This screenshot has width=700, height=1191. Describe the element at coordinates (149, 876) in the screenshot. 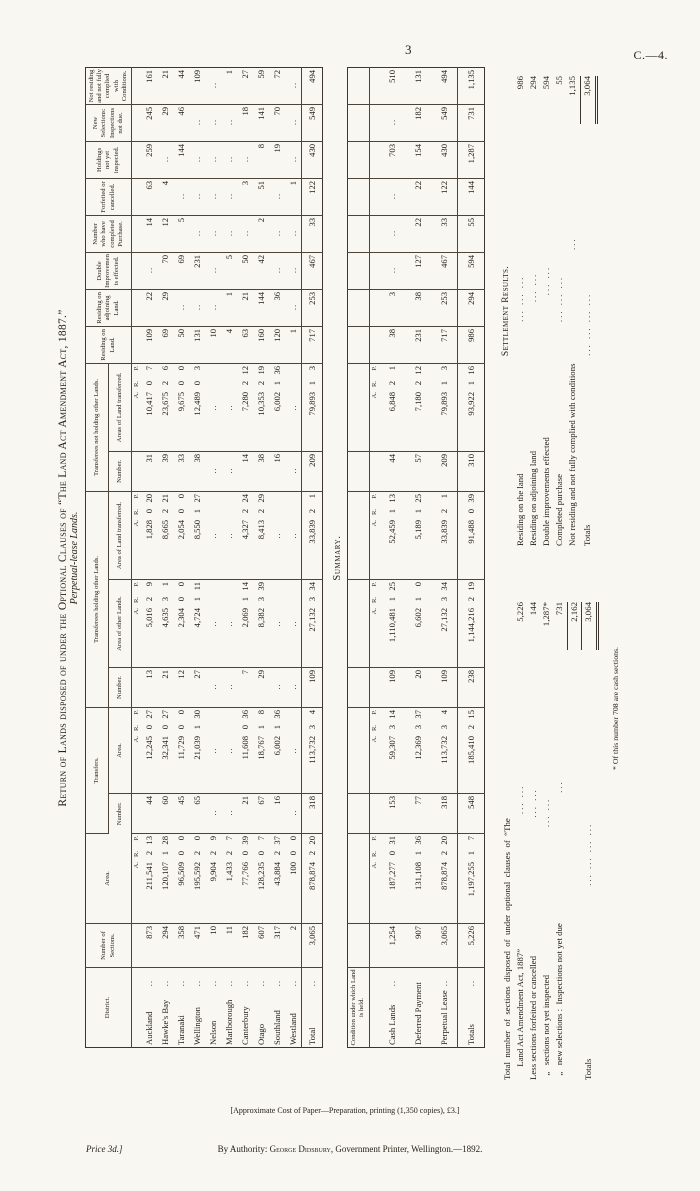

I see `acres: 211,541` at that location.